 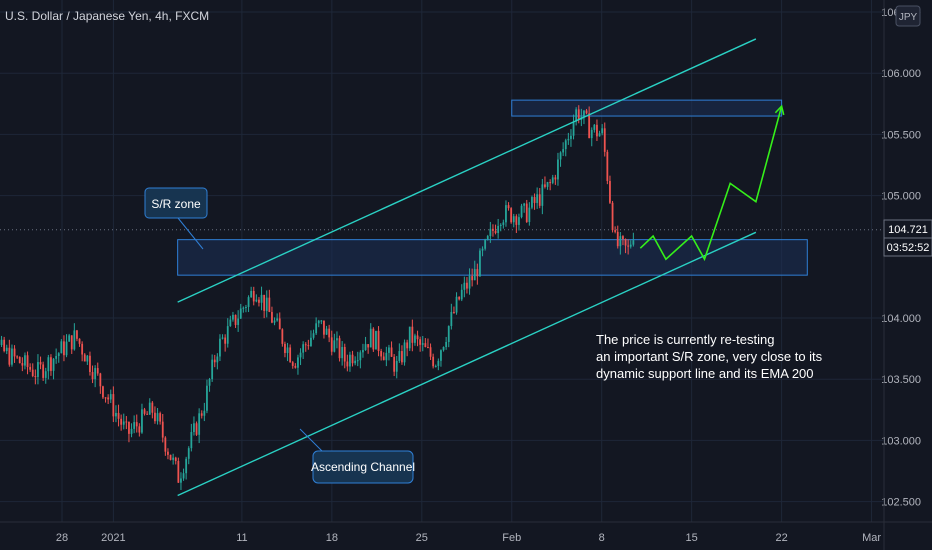 What do you see at coordinates (332, 538) in the screenshot?
I see `x-tick-label: 18` at bounding box center [332, 538].